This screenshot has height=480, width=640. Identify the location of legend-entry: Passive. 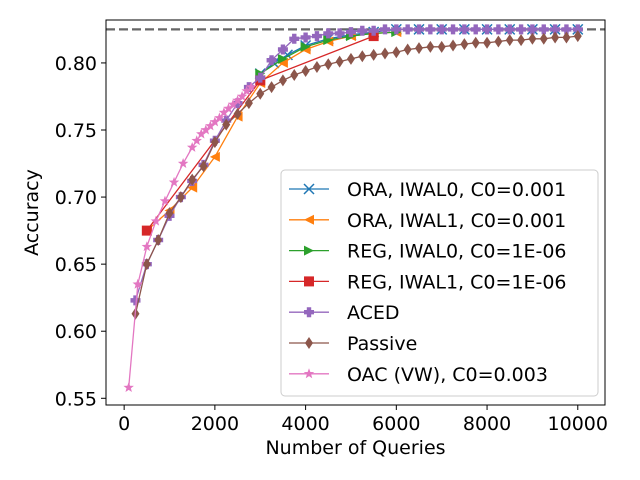
(353, 344).